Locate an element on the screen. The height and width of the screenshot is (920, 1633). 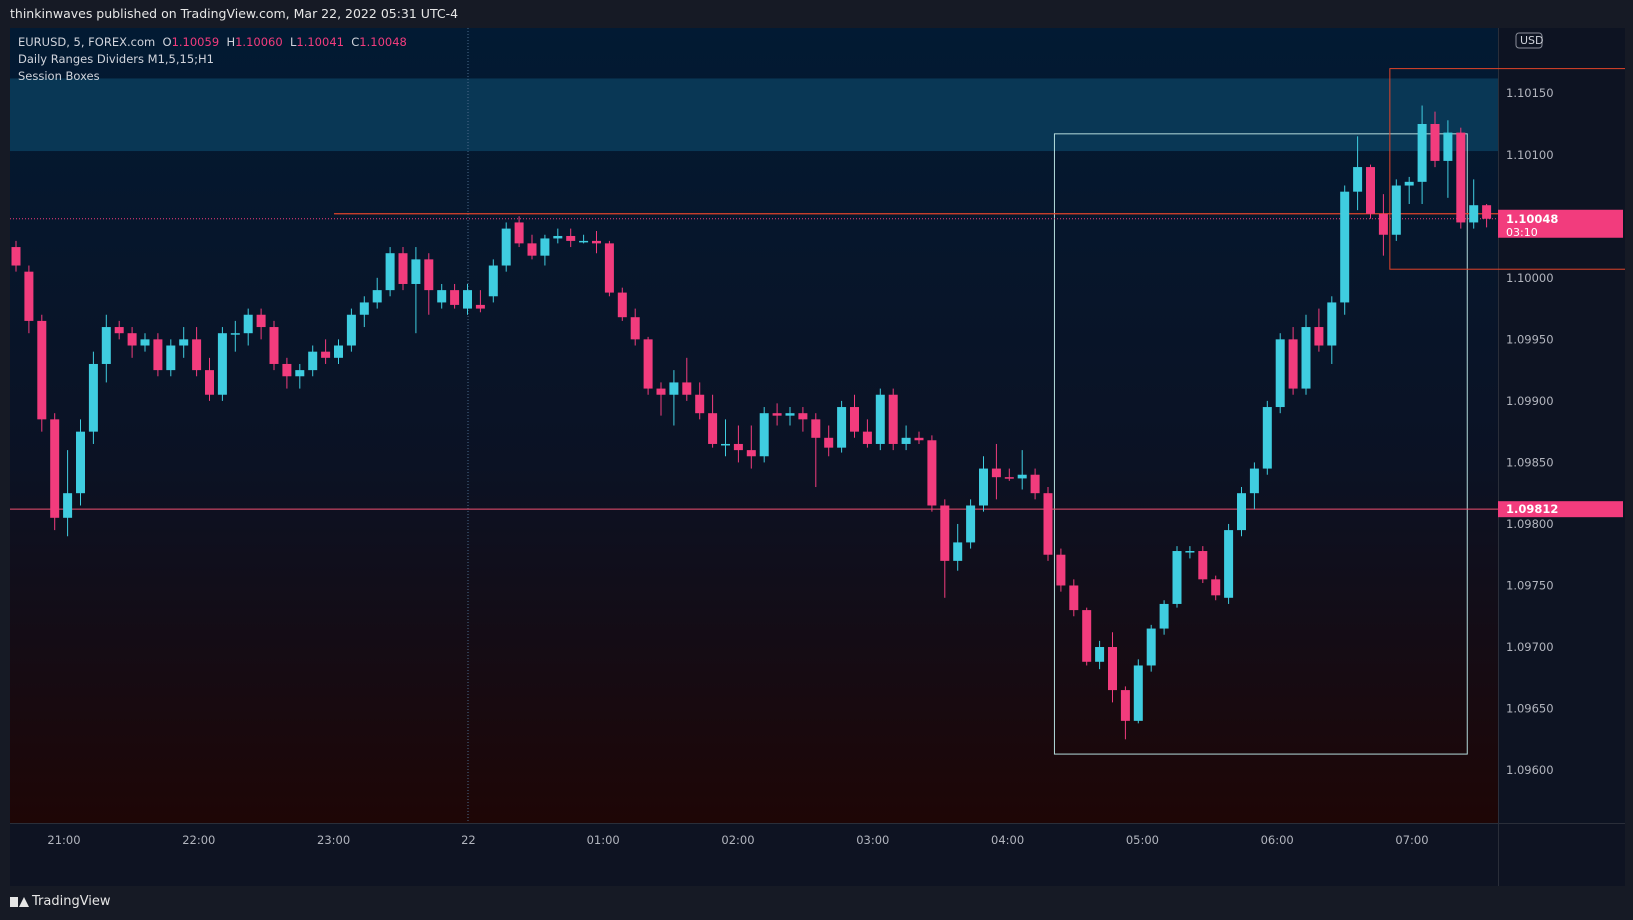
time-tick-label: 06:00 is located at coordinates (1277, 840).